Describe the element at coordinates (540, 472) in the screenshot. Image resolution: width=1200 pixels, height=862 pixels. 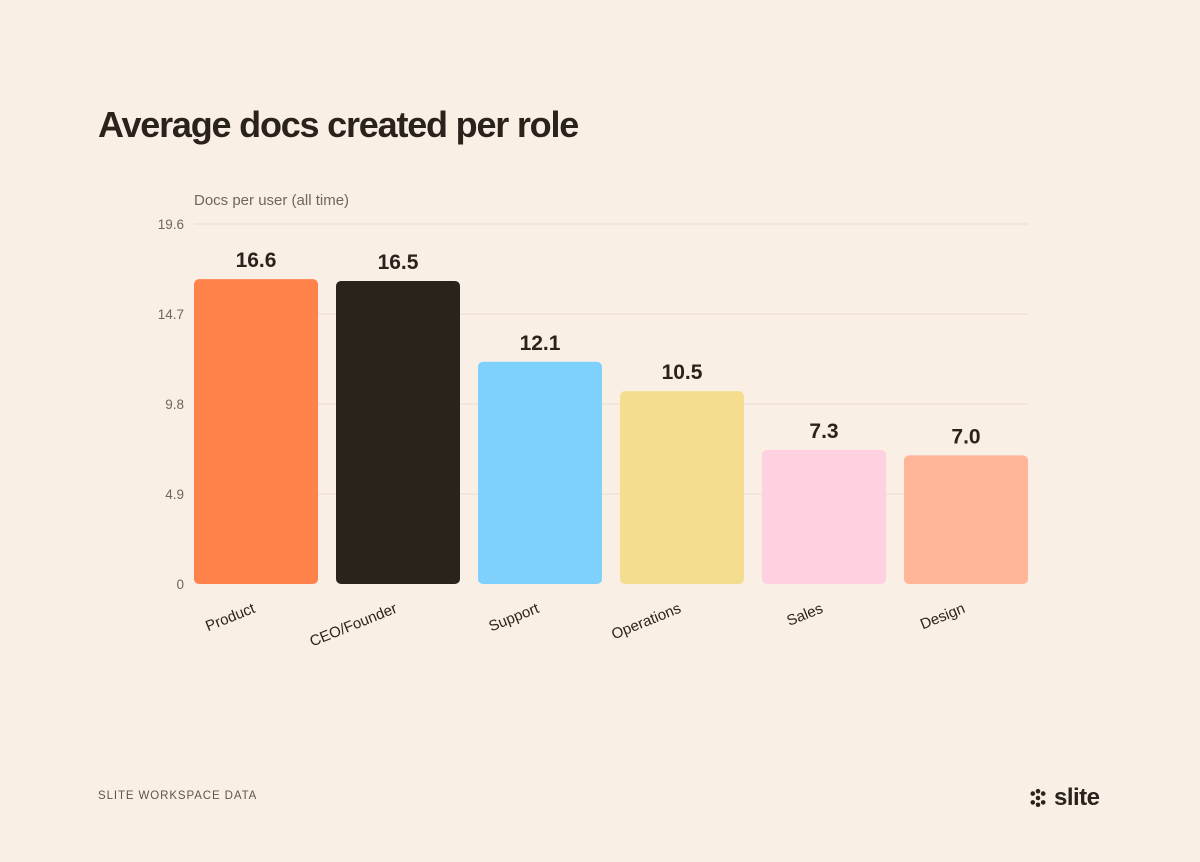
I see `bar-support` at that location.